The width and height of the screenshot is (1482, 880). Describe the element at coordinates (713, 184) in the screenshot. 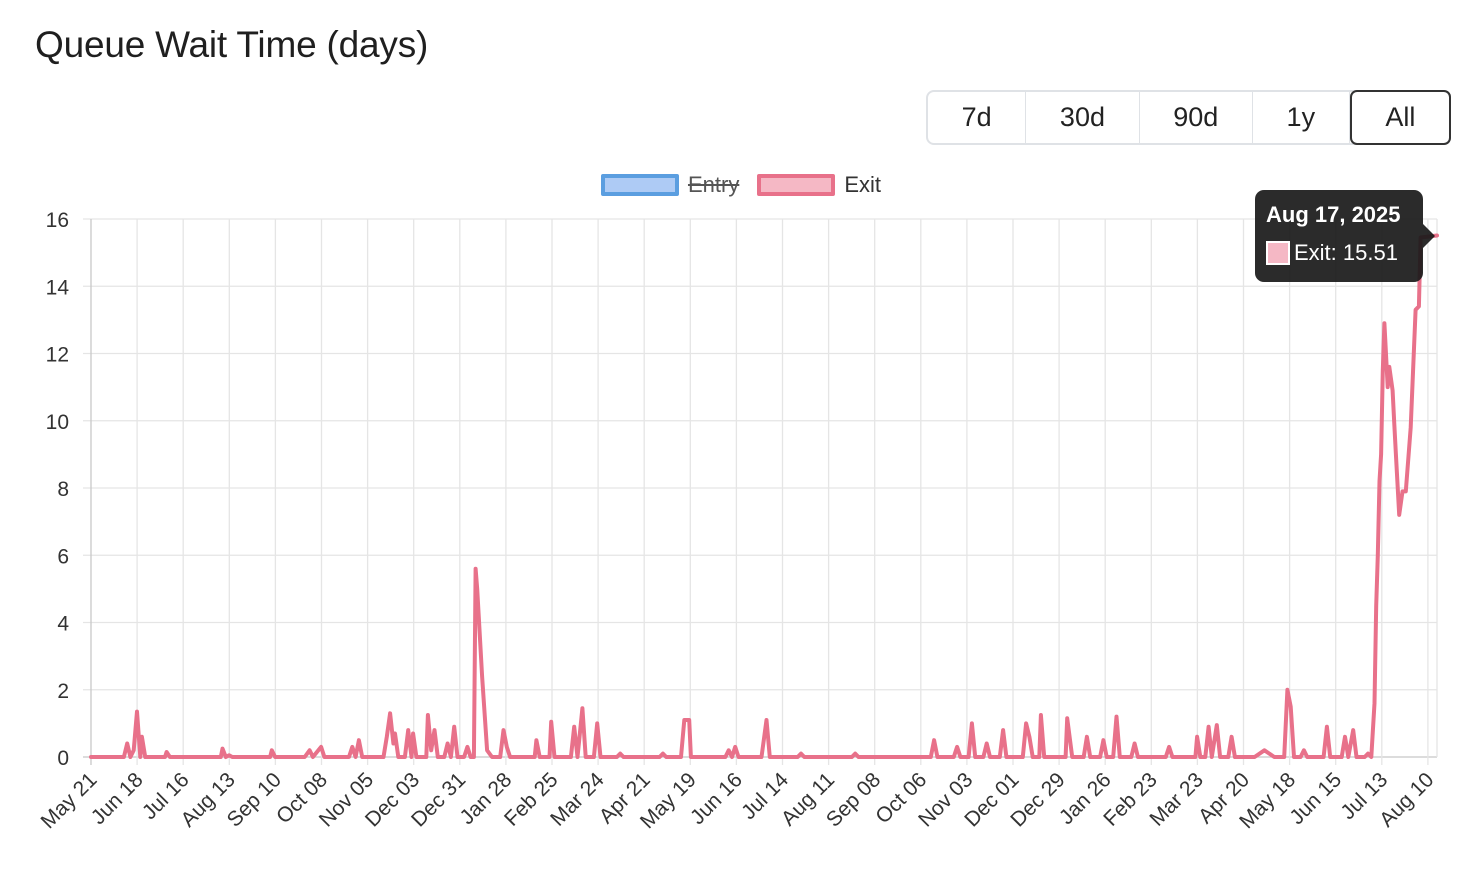

I see `legend-label-entry: Entry` at that location.